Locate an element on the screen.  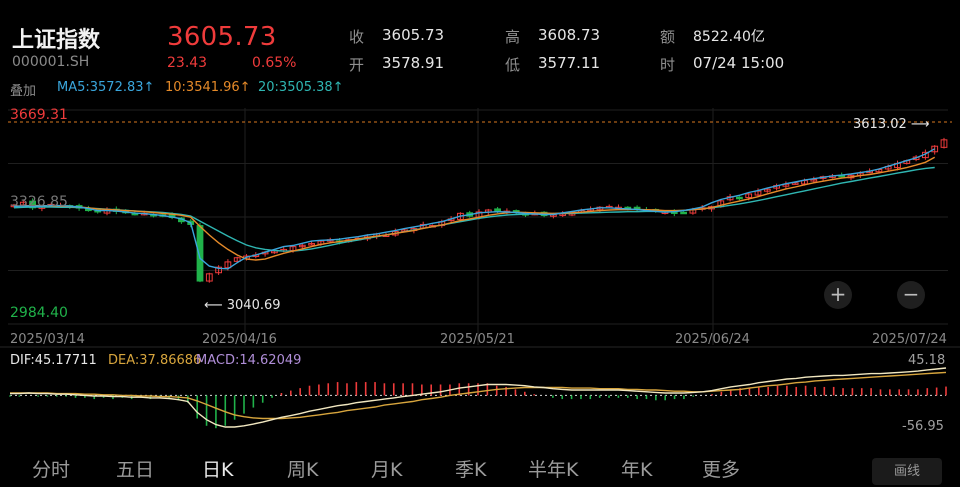
tab-more: 更多 is located at coordinates (721, 470).